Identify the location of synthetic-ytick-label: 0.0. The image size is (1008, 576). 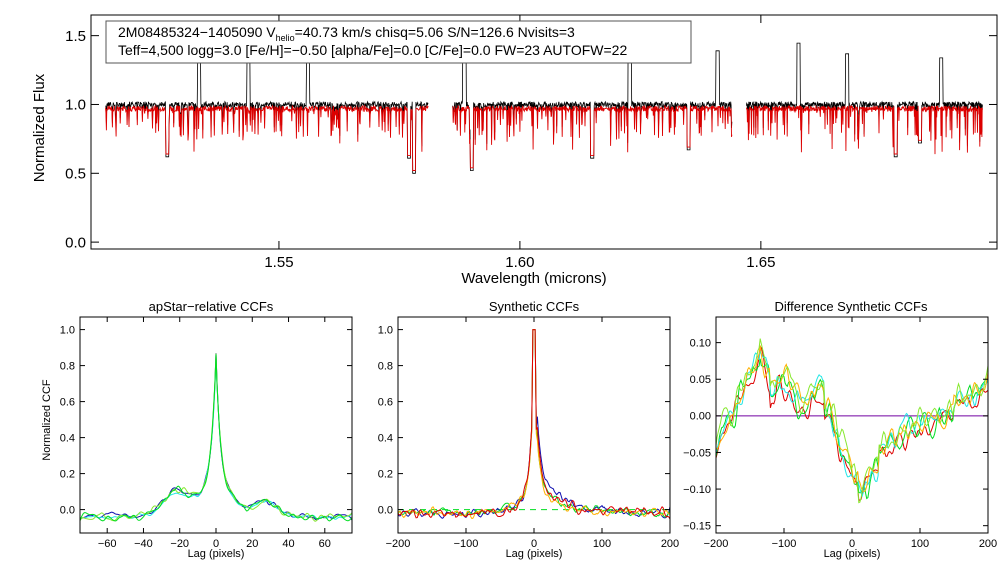
(385, 510).